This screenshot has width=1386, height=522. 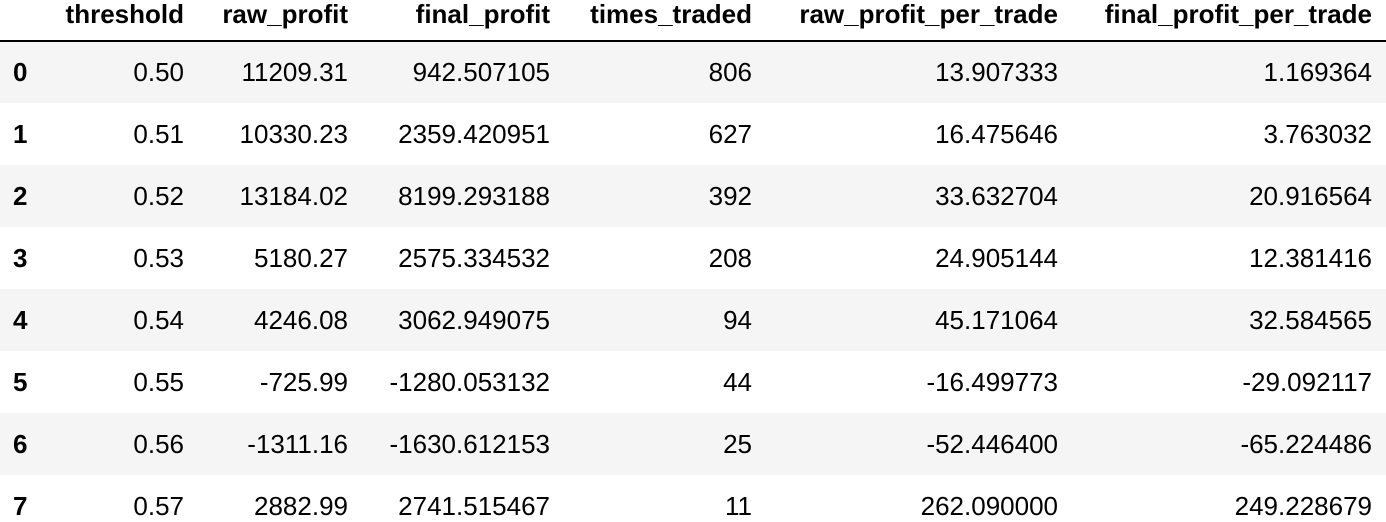 I want to click on cell-times-traded: 208, so click(x=730, y=257).